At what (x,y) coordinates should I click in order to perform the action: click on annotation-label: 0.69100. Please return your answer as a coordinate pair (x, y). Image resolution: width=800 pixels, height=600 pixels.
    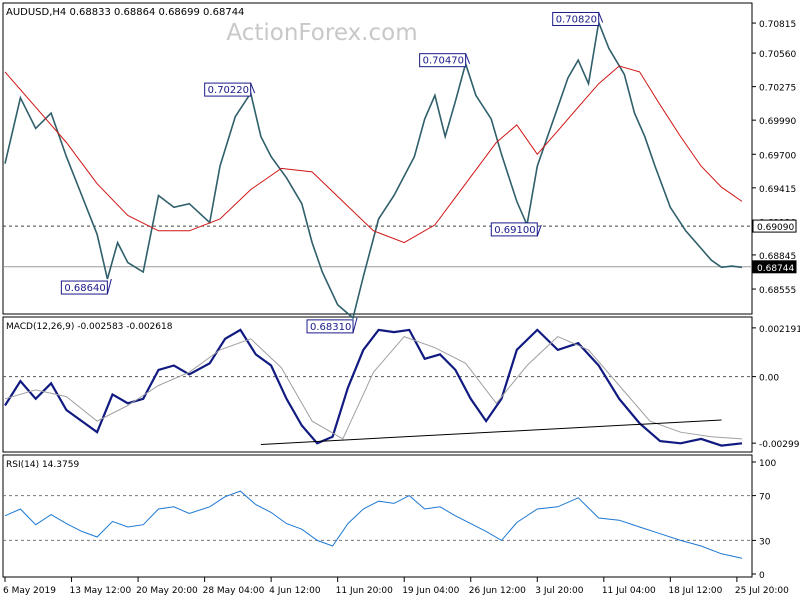
    Looking at the image, I should click on (514, 230).